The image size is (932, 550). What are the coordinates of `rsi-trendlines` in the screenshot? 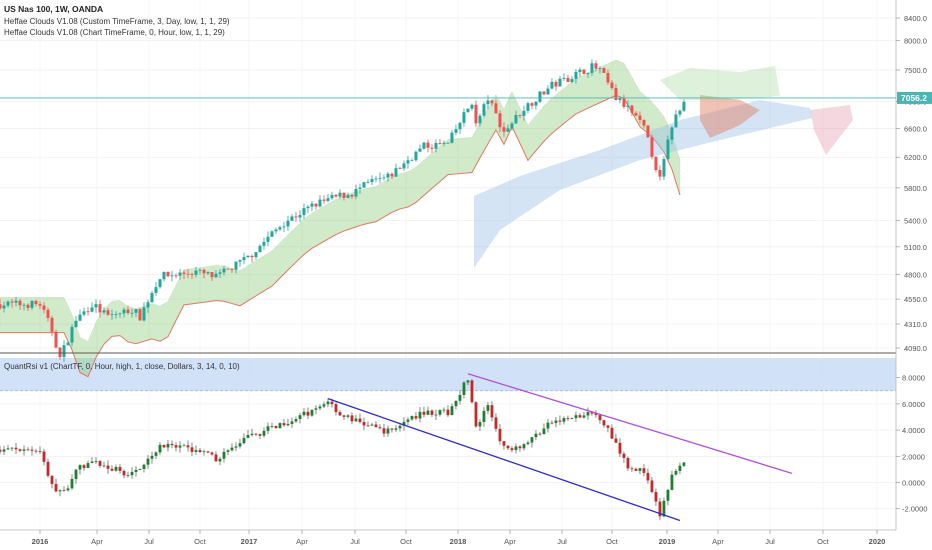 It's located at (560, 447).